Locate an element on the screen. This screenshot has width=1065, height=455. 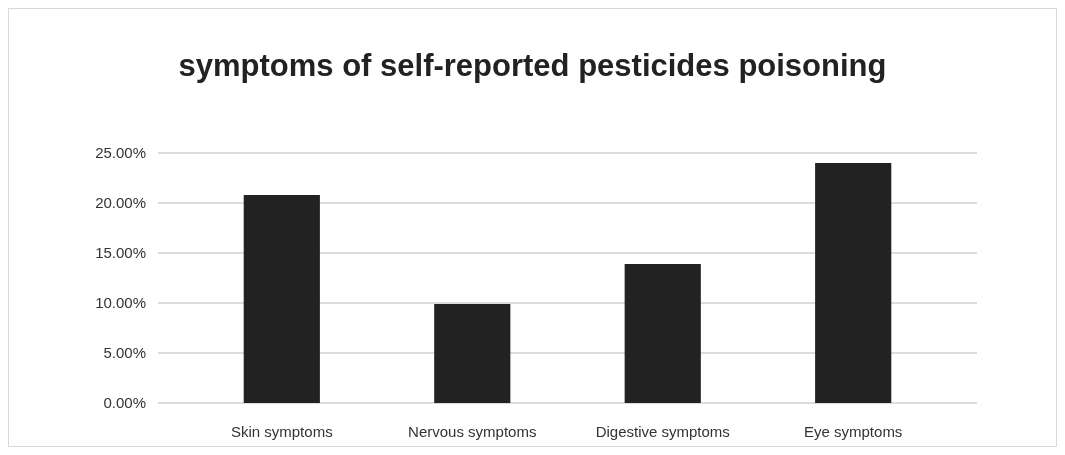
chart-title: symptoms of self-reported pesticides poisoning is located at coordinates (532, 65).